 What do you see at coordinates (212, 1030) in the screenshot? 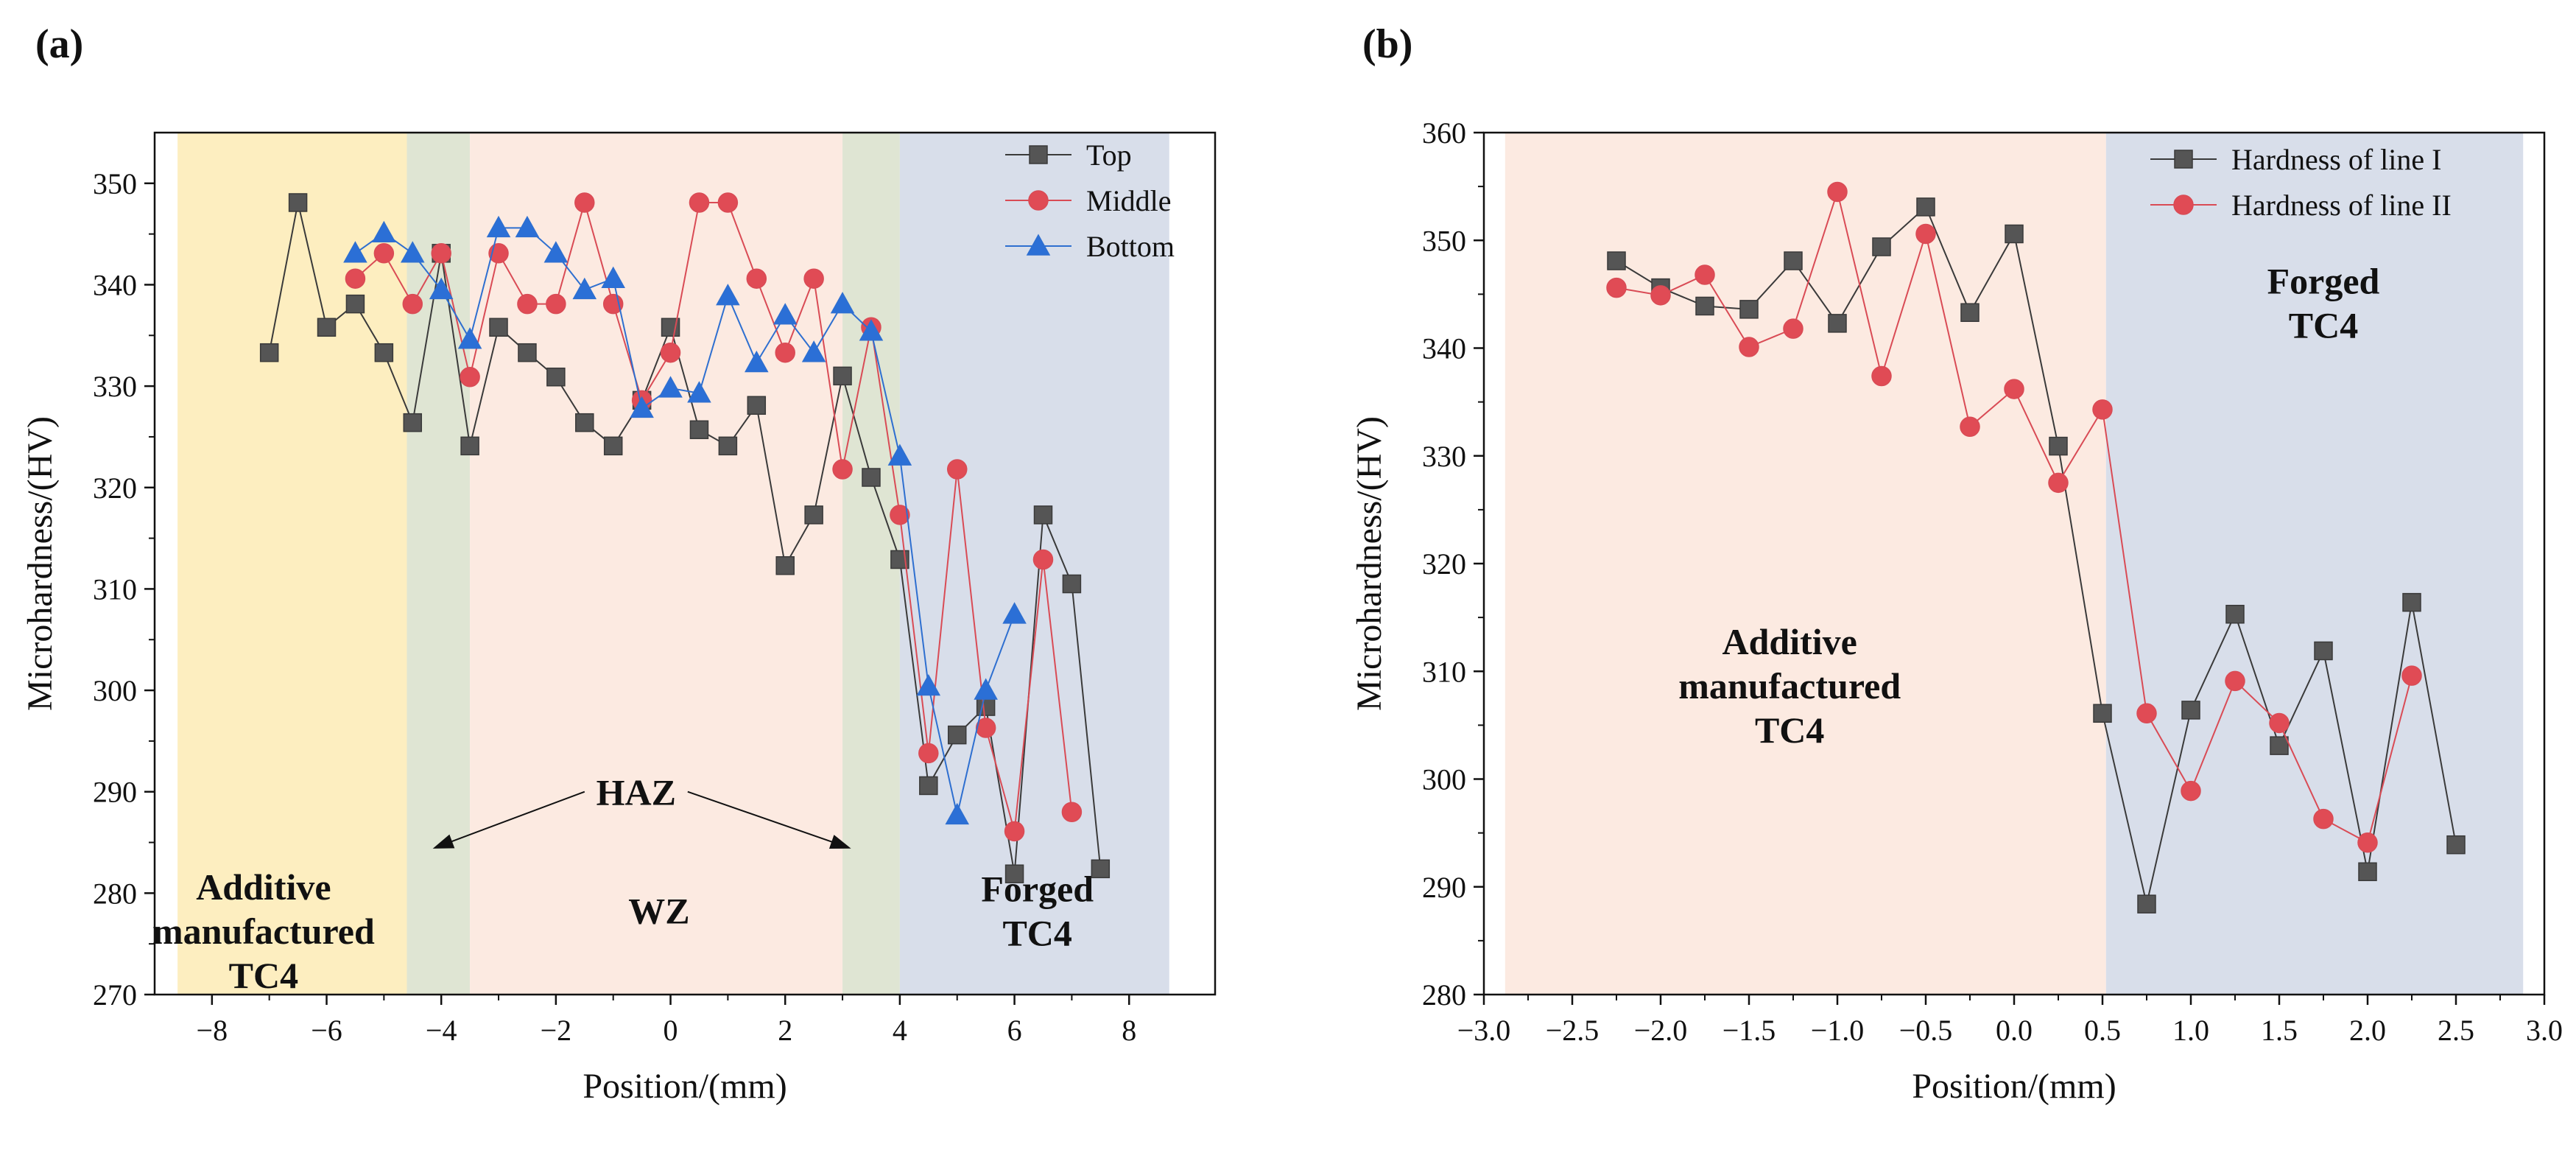
I see `x-tick-label: −8` at bounding box center [212, 1030].